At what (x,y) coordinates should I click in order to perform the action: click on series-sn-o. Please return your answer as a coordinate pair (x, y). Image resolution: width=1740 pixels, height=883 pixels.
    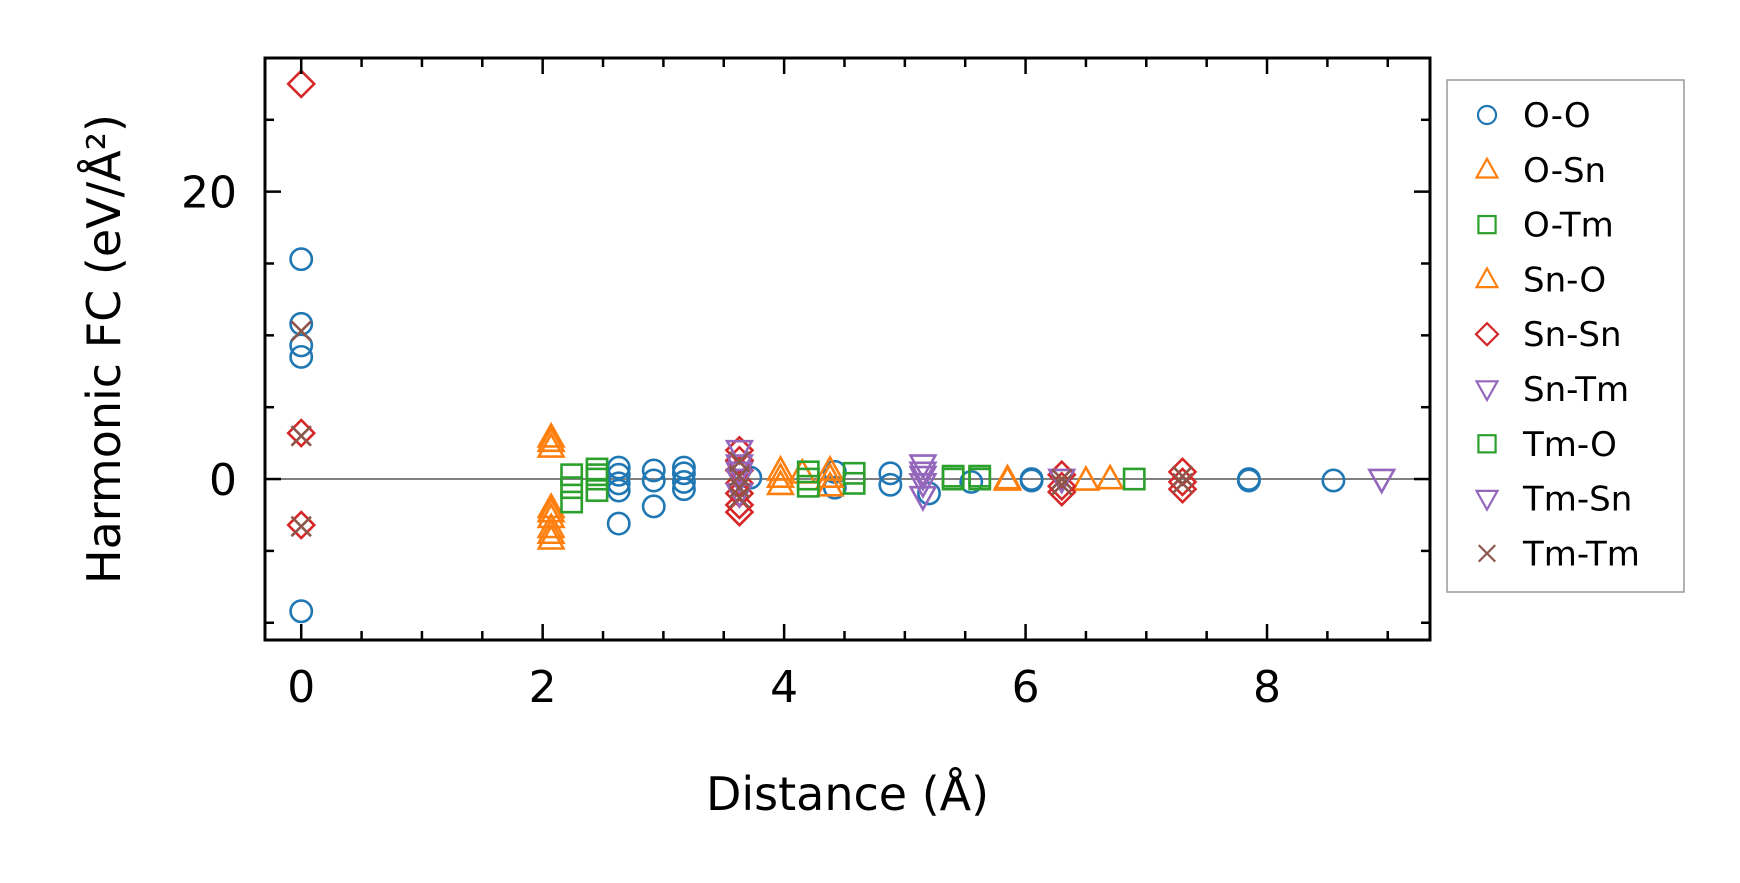
    Looking at the image, I should click on (779, 485).